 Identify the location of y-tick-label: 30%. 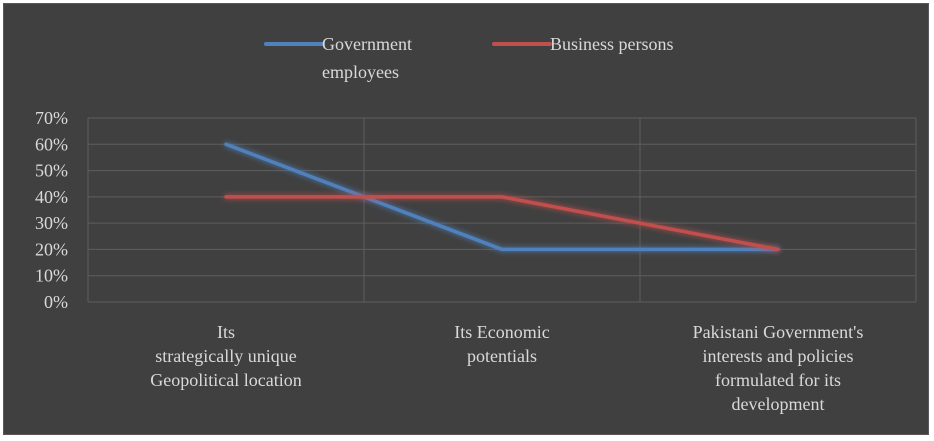
(51, 223).